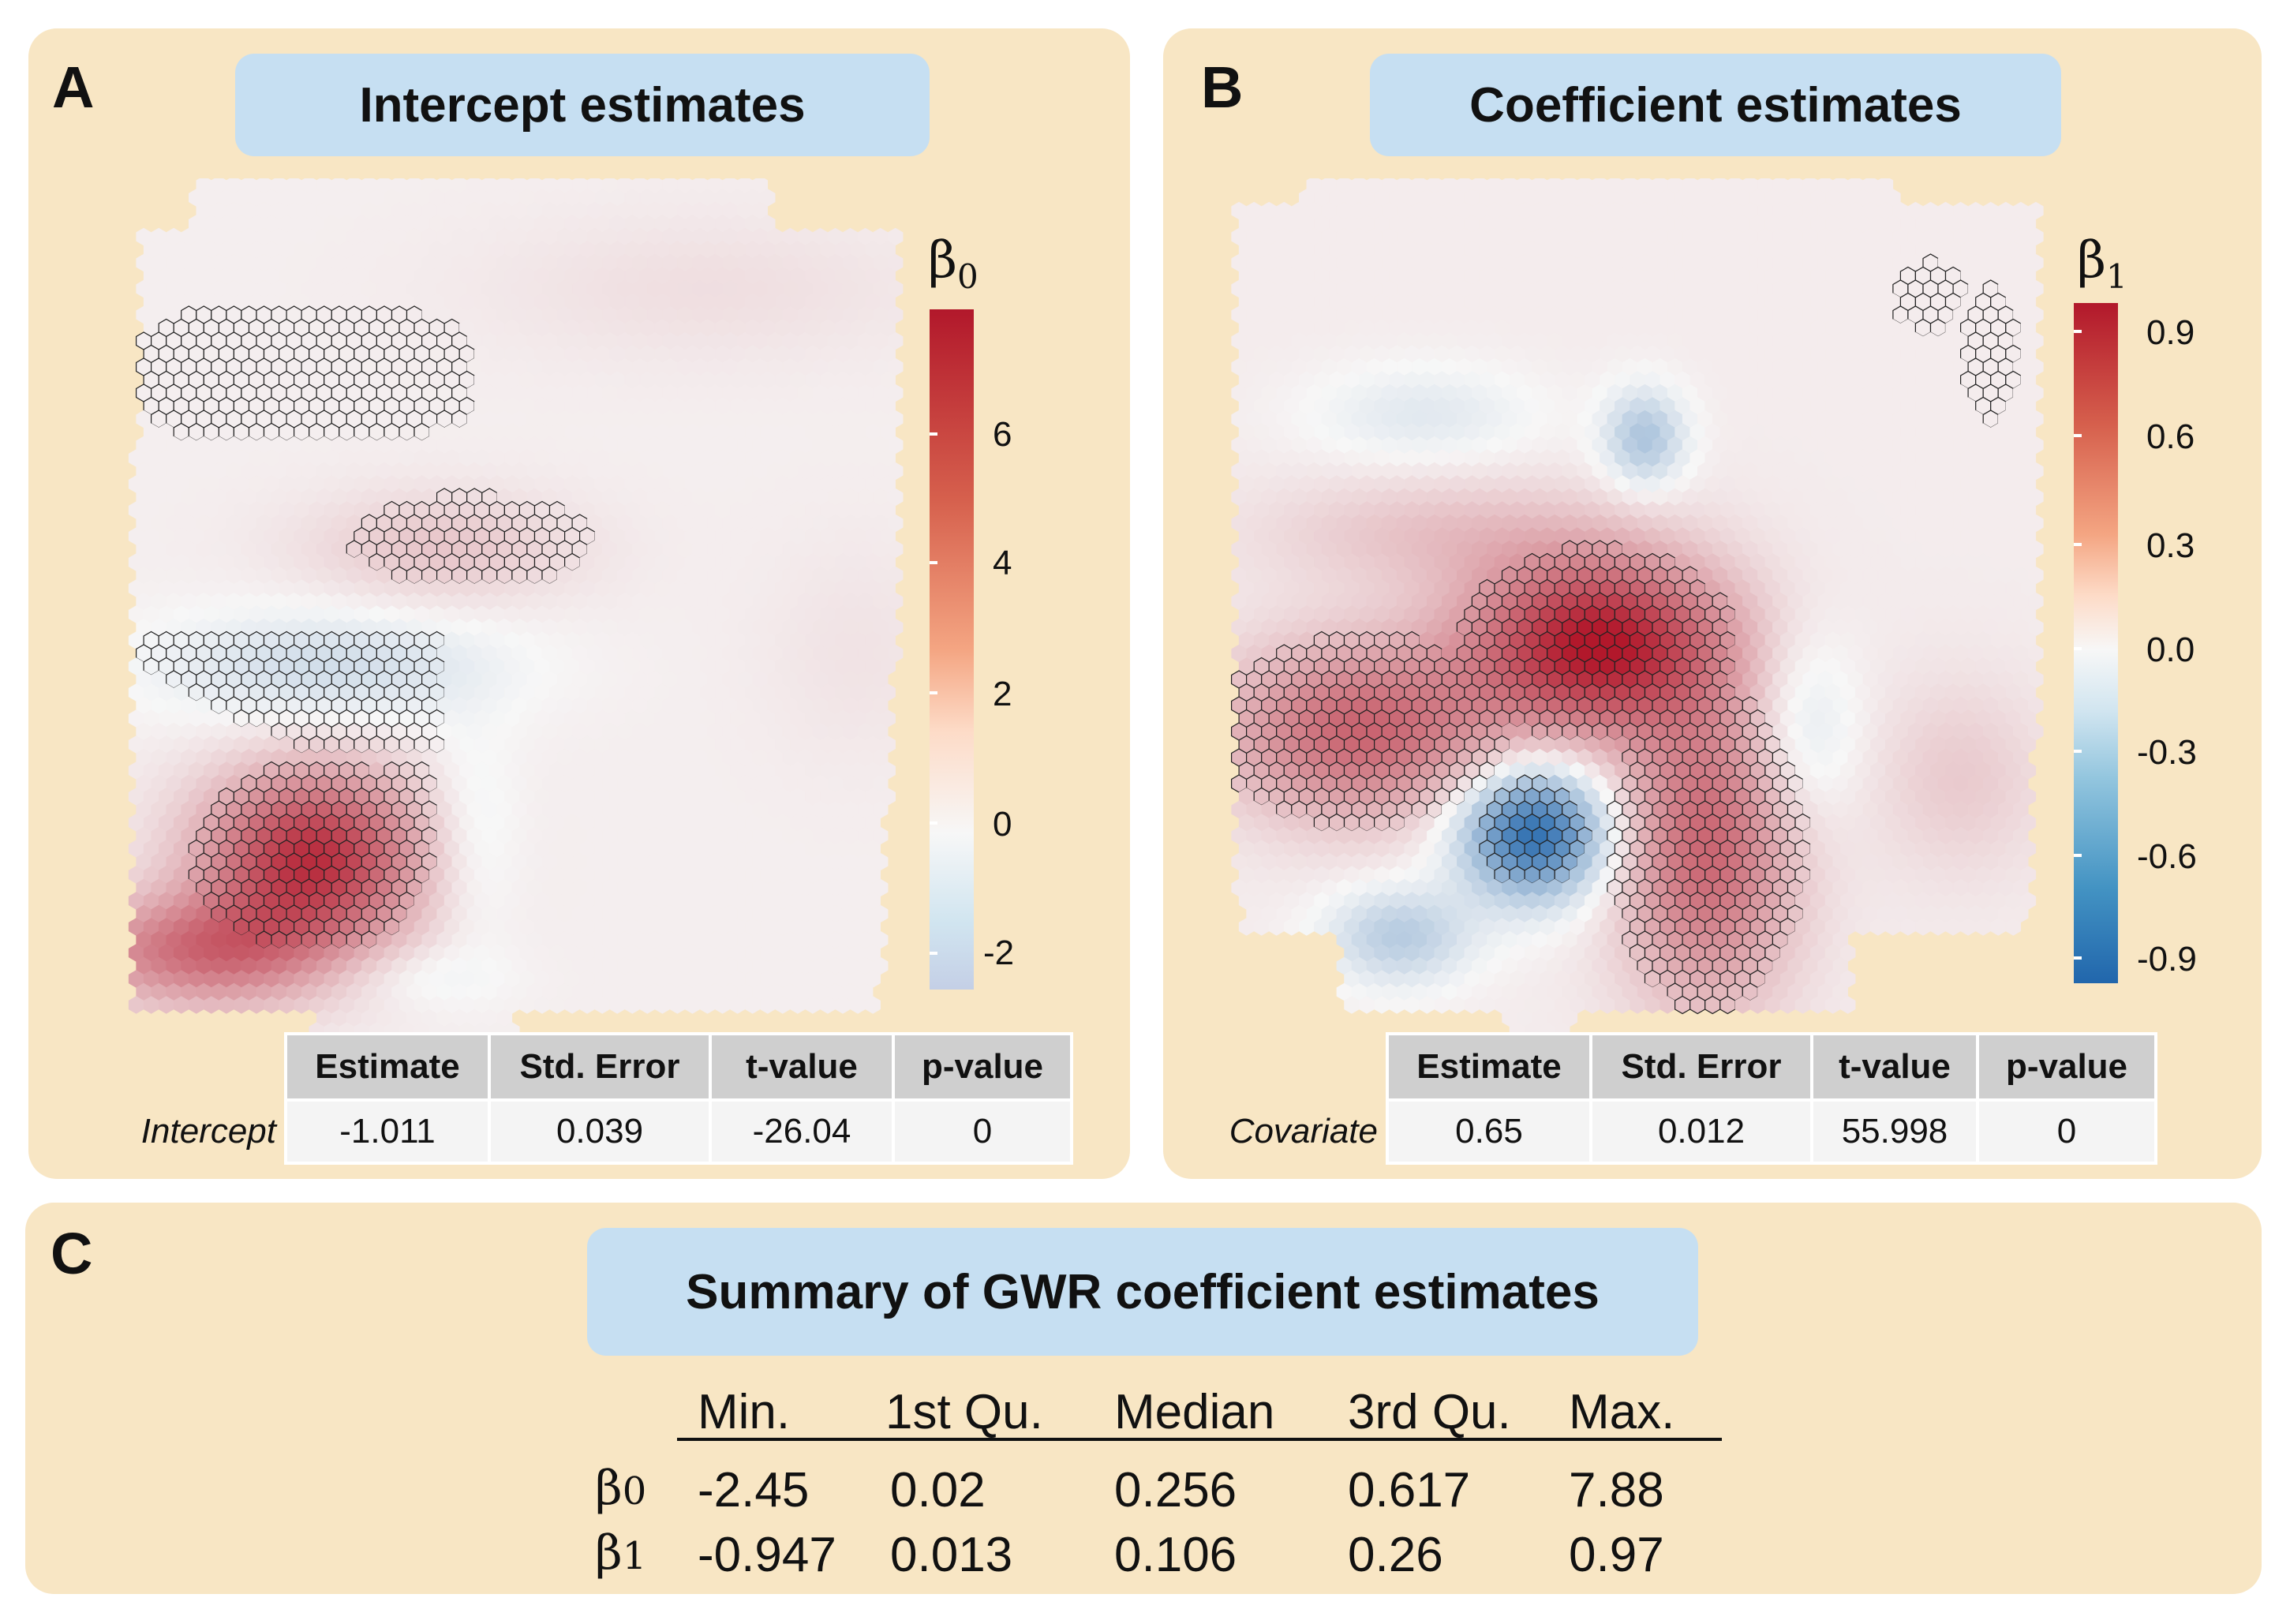  What do you see at coordinates (73, 87) in the screenshot?
I see `panel-a-label: A` at bounding box center [73, 87].